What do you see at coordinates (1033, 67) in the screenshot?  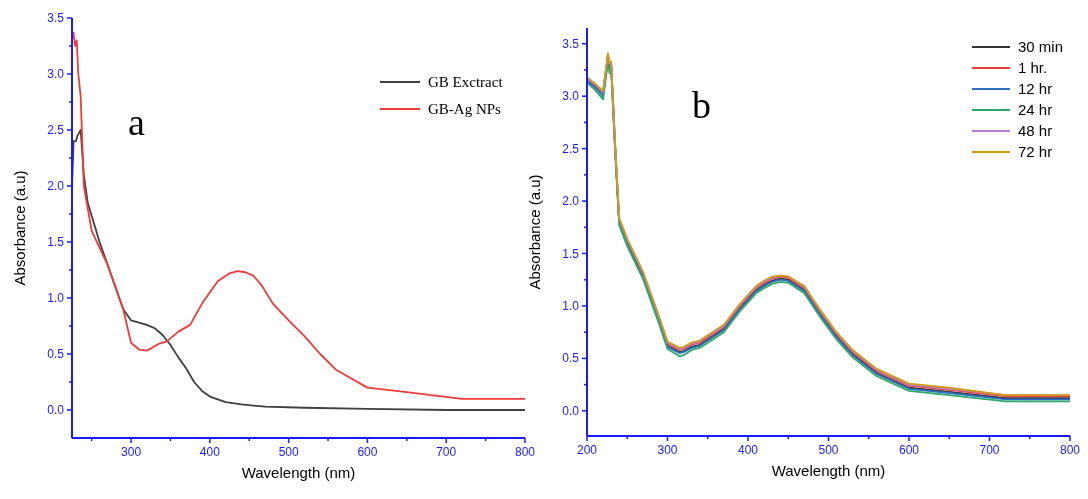 I see `legend-label: 1 hr.` at bounding box center [1033, 67].